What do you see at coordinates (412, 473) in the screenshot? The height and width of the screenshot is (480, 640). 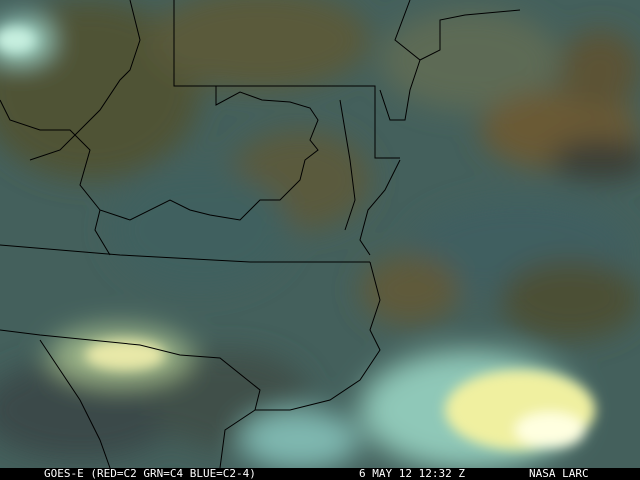 I see `datetime-label: 6 MAY 12 12:32 Z` at bounding box center [412, 473].